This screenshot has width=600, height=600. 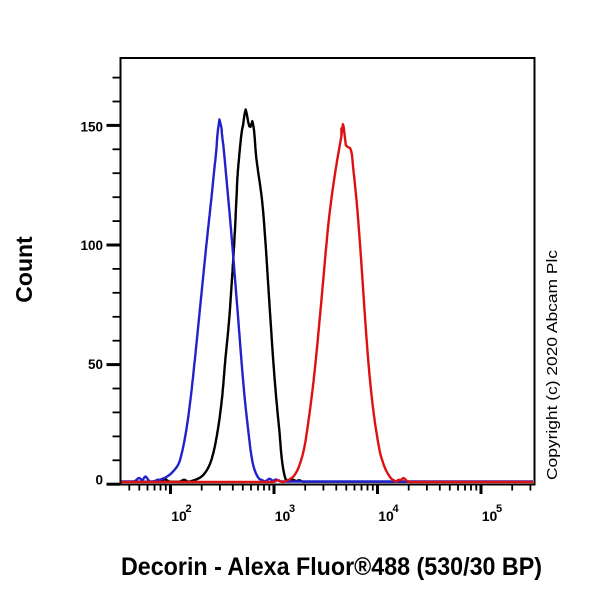 What do you see at coordinates (95, 364) in the screenshot?
I see `svg-text: 50` at bounding box center [95, 364].